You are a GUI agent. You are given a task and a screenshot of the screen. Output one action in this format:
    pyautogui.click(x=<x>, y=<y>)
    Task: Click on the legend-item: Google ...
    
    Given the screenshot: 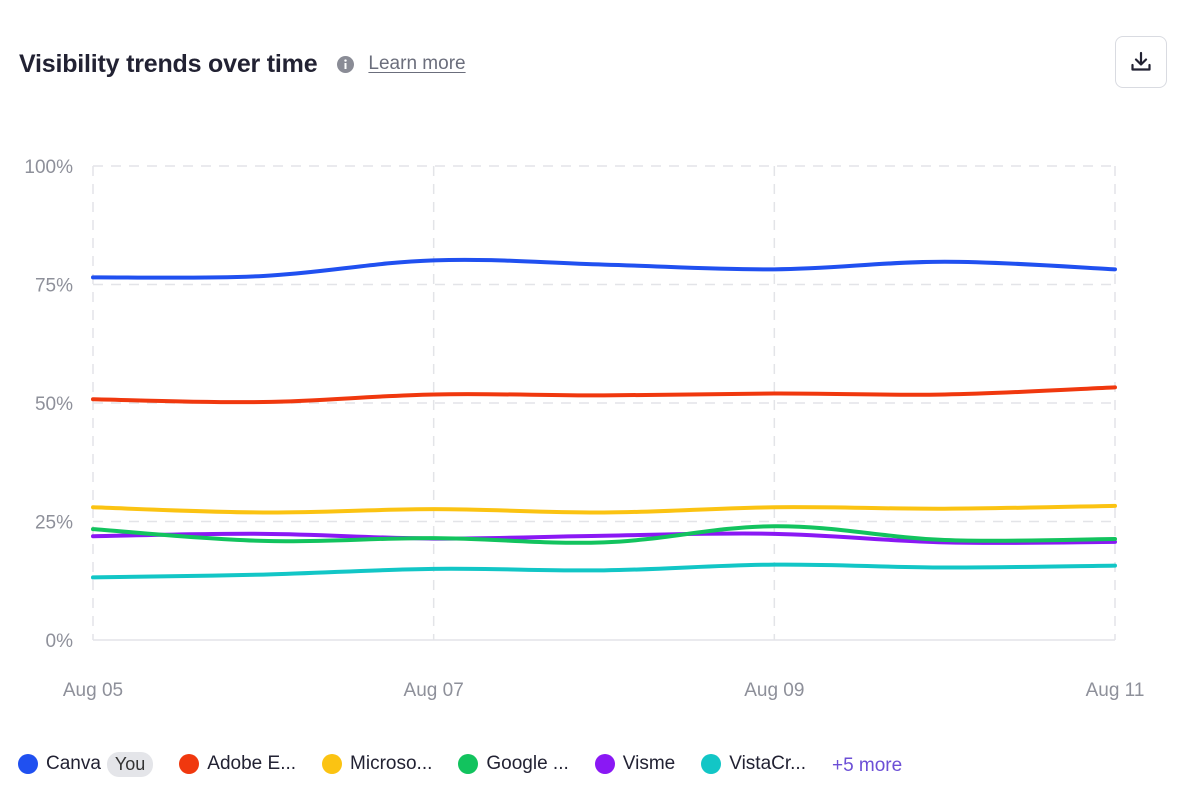 What is the action you would take?
    pyautogui.click(x=513, y=764)
    